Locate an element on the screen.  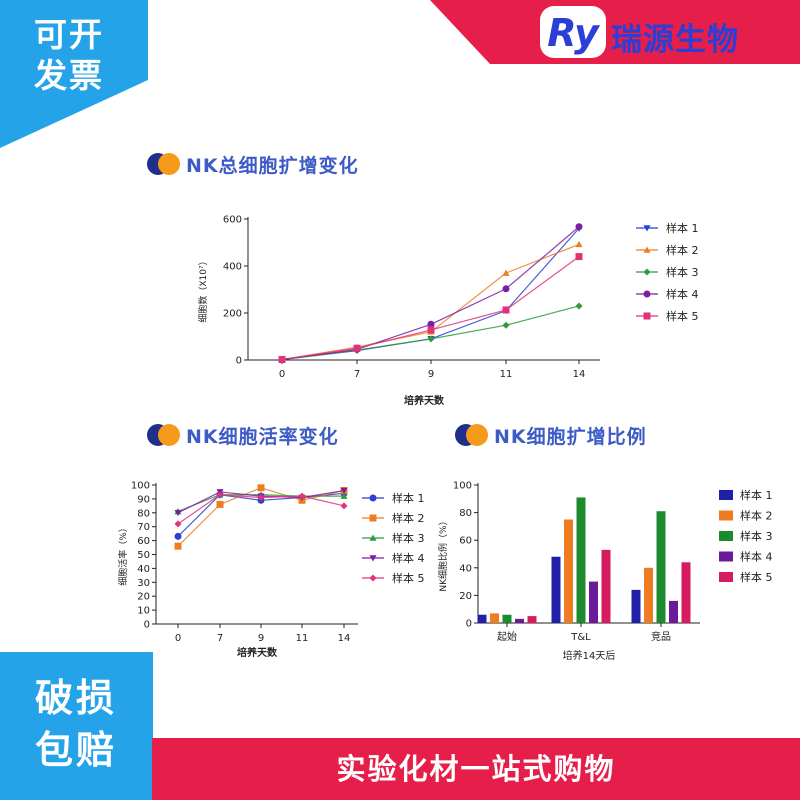
y-axis-label: 细胞活率（%） is located at coordinates (123, 554).